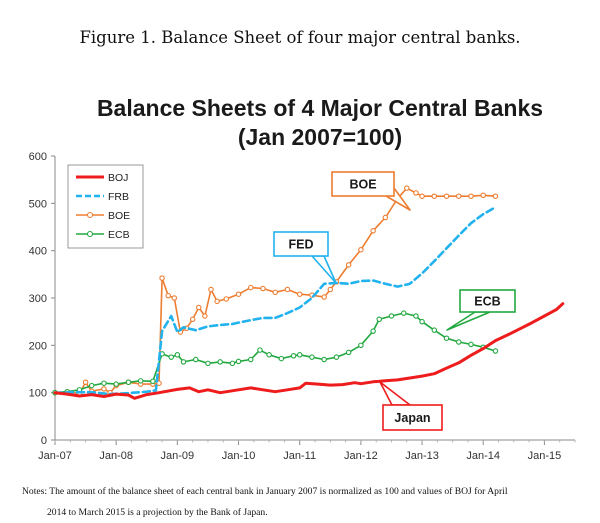 The image size is (600, 523). I want to click on x-tick-label: Jan-09, so click(178, 456).